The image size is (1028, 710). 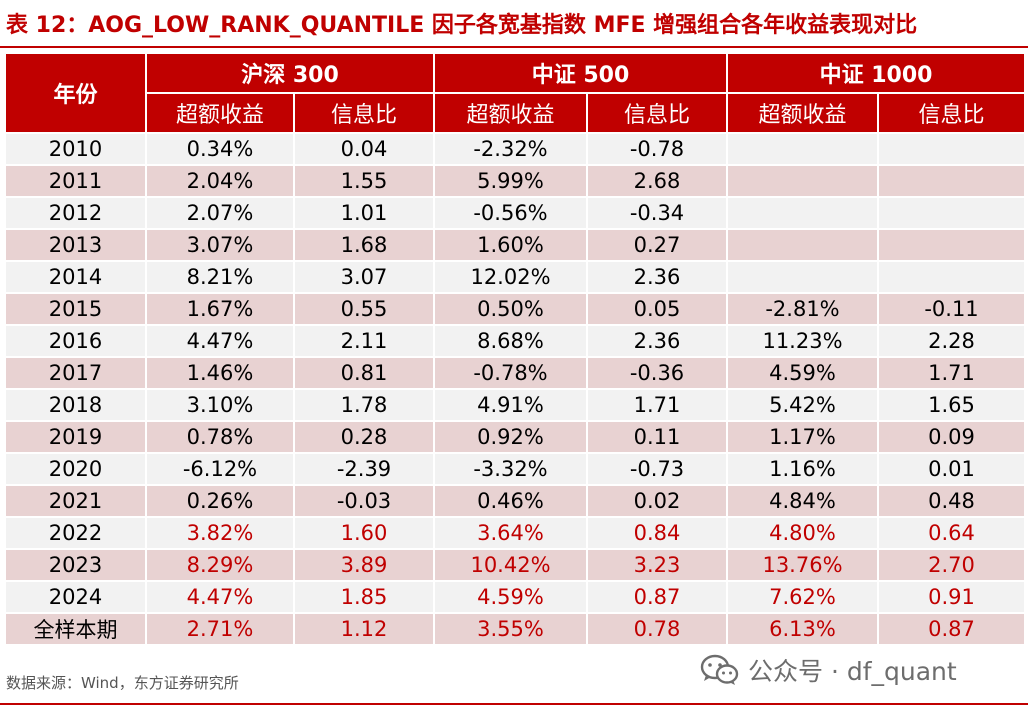 I want to click on table-row: 2017 1.46% 0.81 -0.78% -0.36 4.59% 1.71, so click(x=515, y=373).